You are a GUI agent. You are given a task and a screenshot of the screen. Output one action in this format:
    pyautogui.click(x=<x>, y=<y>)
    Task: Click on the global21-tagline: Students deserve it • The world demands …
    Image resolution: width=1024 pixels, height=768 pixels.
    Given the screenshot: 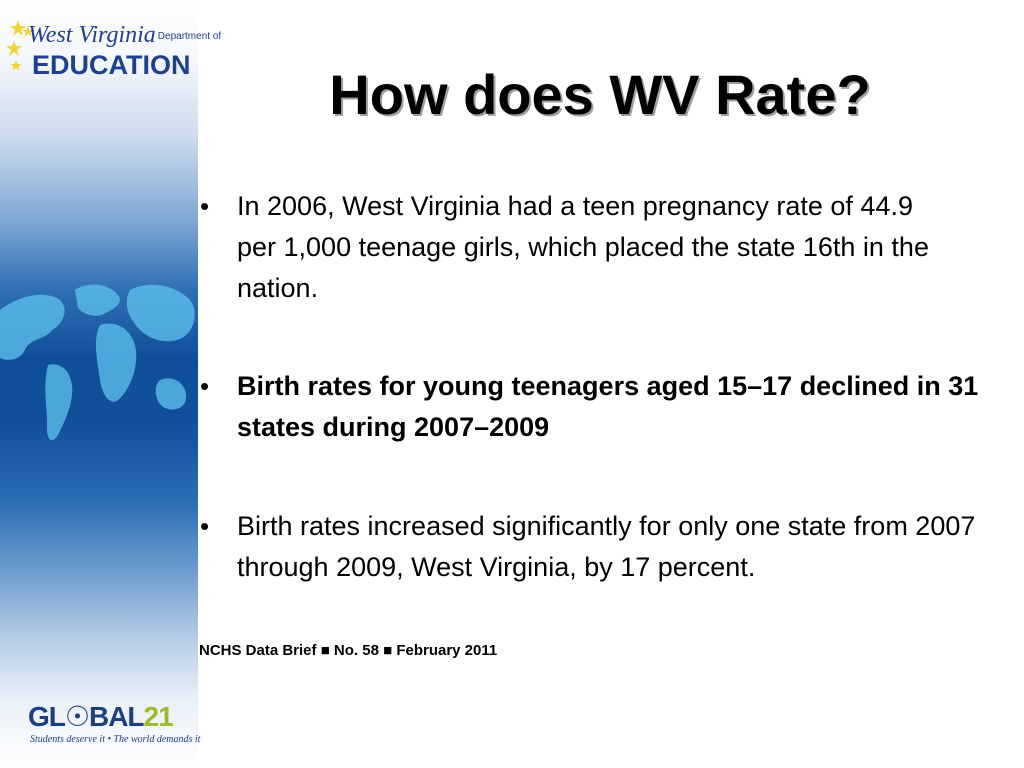 What is the action you would take?
    pyautogui.click(x=115, y=739)
    